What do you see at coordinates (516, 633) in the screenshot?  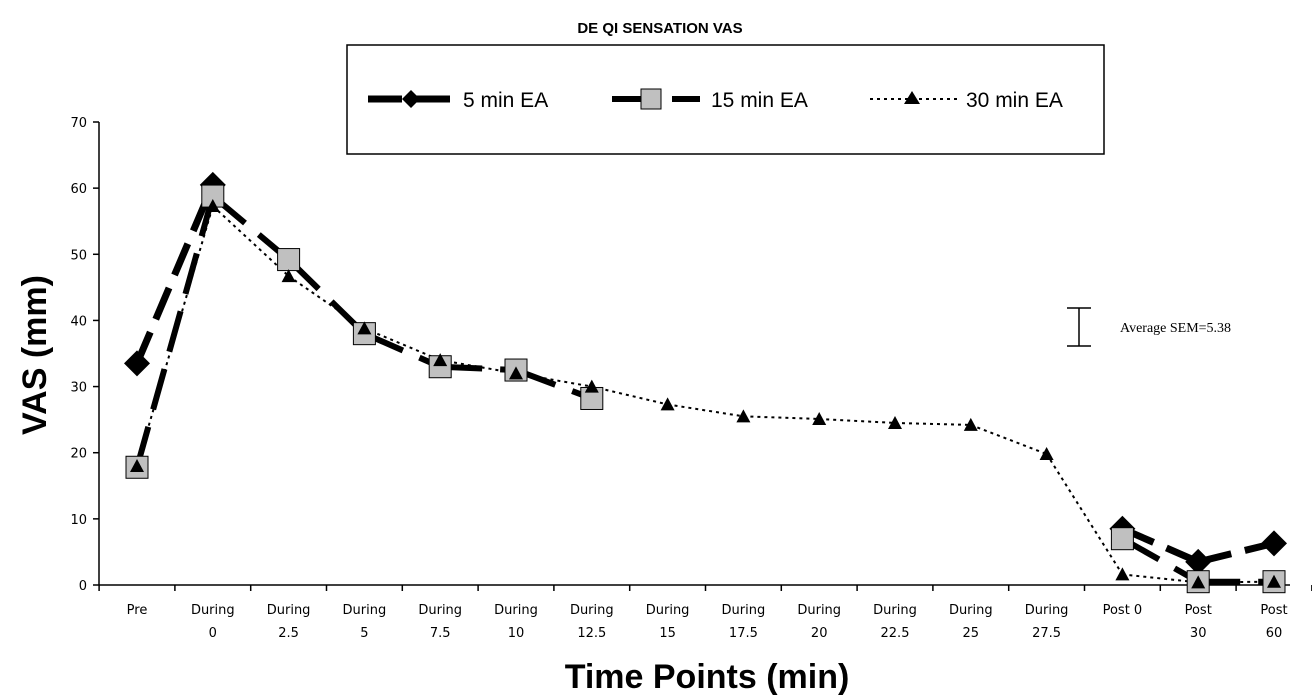 I see `x-tick-label: 10` at bounding box center [516, 633].